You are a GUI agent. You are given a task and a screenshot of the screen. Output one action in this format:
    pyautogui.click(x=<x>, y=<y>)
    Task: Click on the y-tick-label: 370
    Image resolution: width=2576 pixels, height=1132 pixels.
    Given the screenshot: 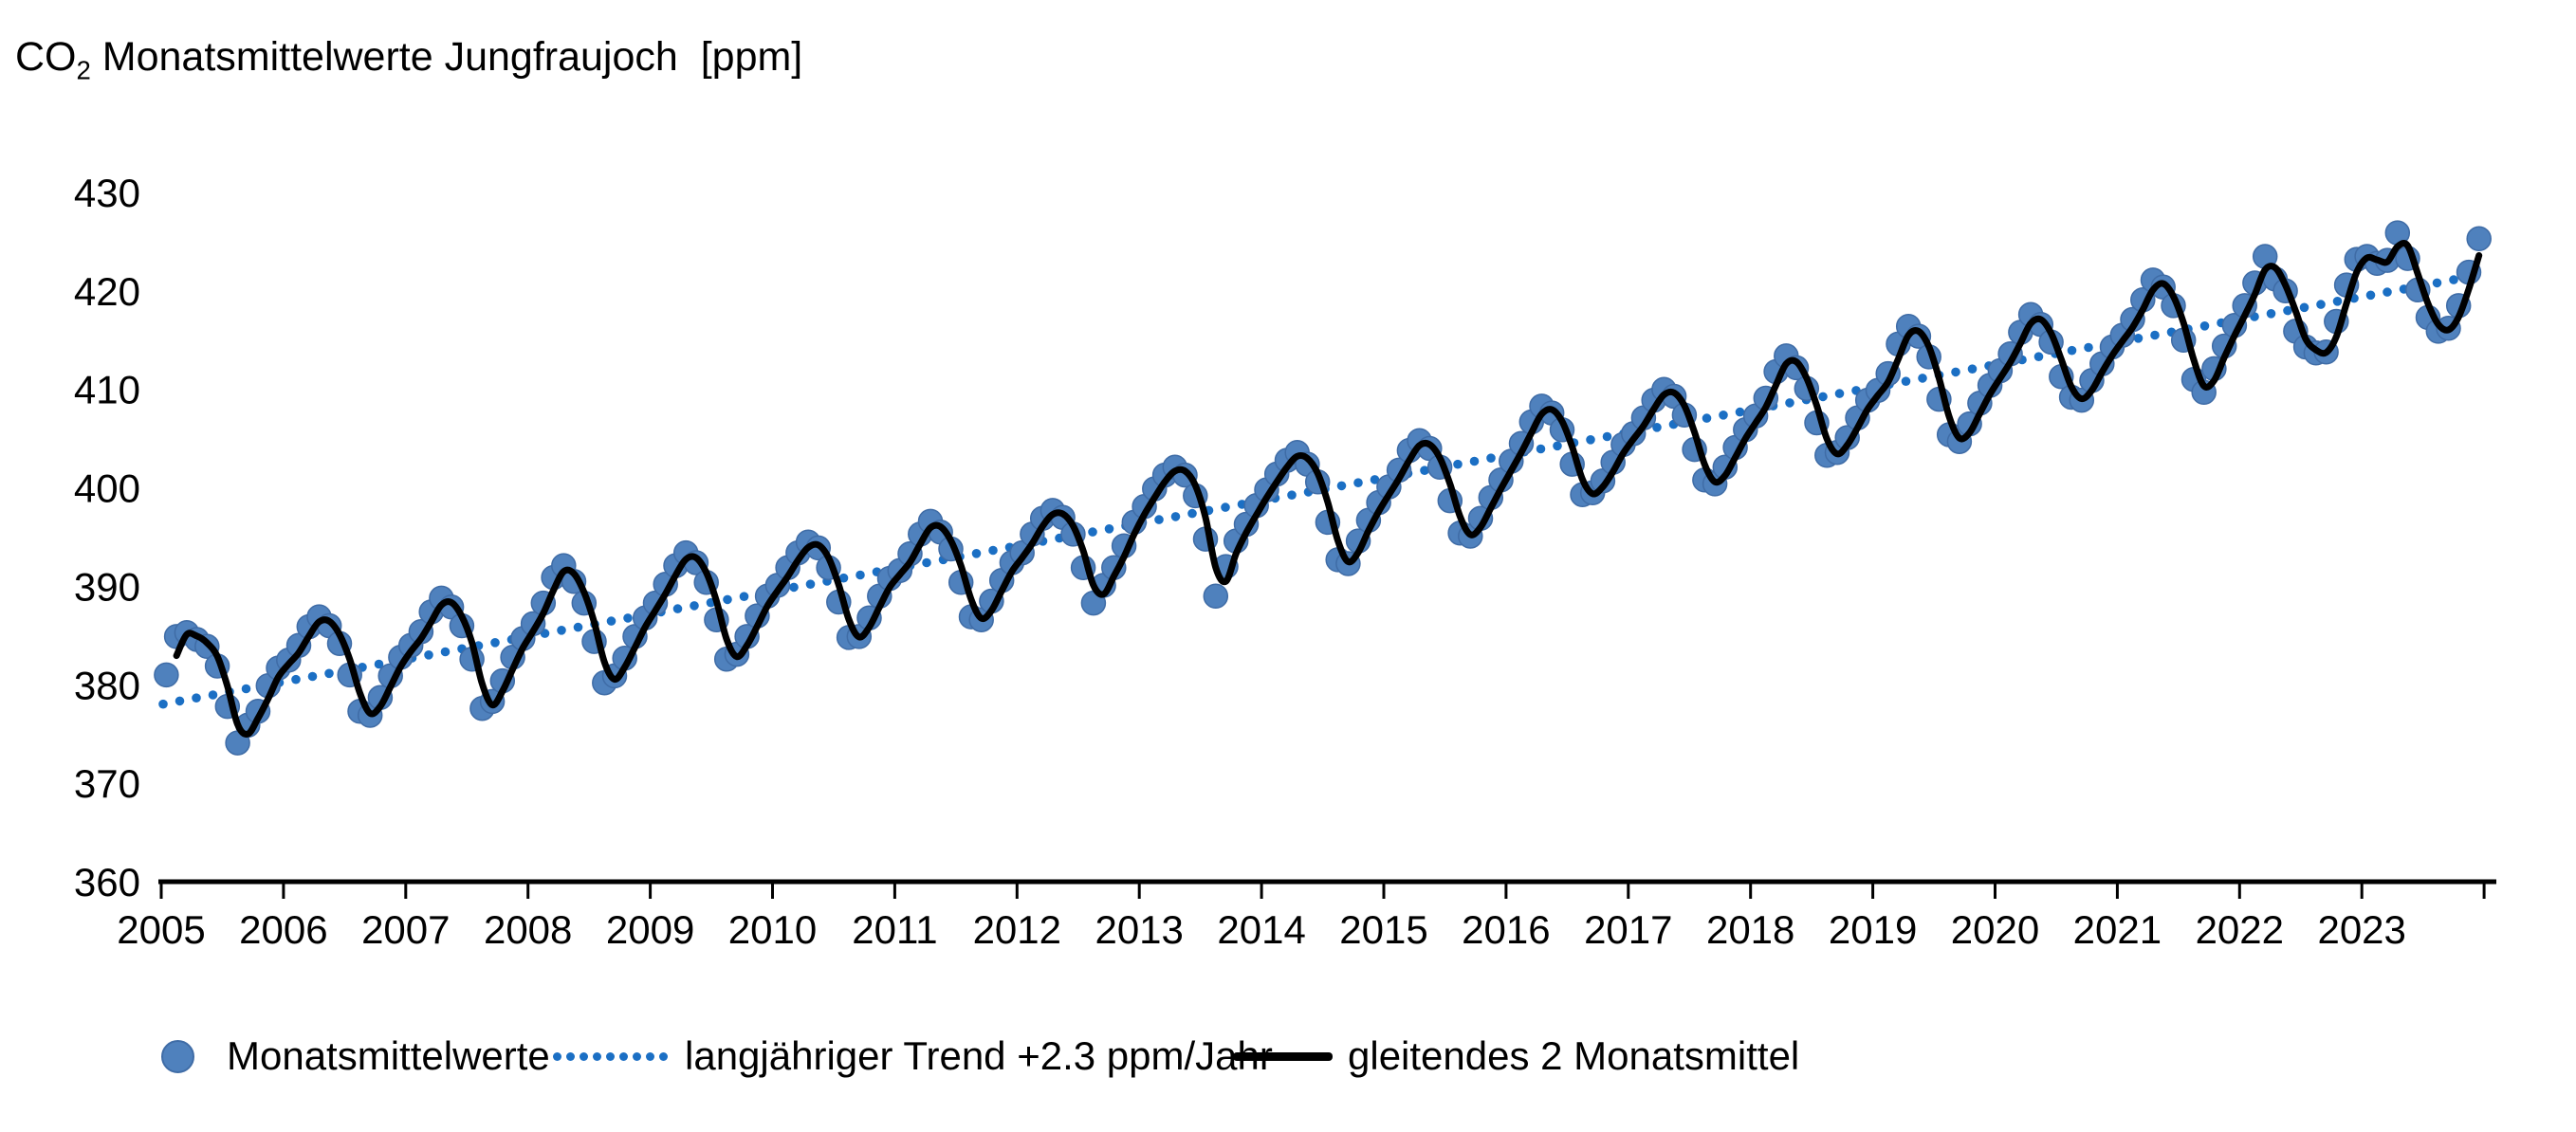 What is the action you would take?
    pyautogui.click(x=107, y=783)
    